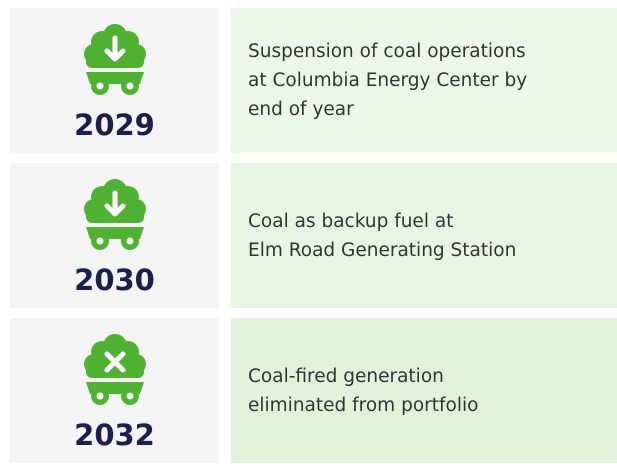 The height and width of the screenshot is (467, 617). I want to click on description-line: Suspension of coal operations, so click(387, 51).